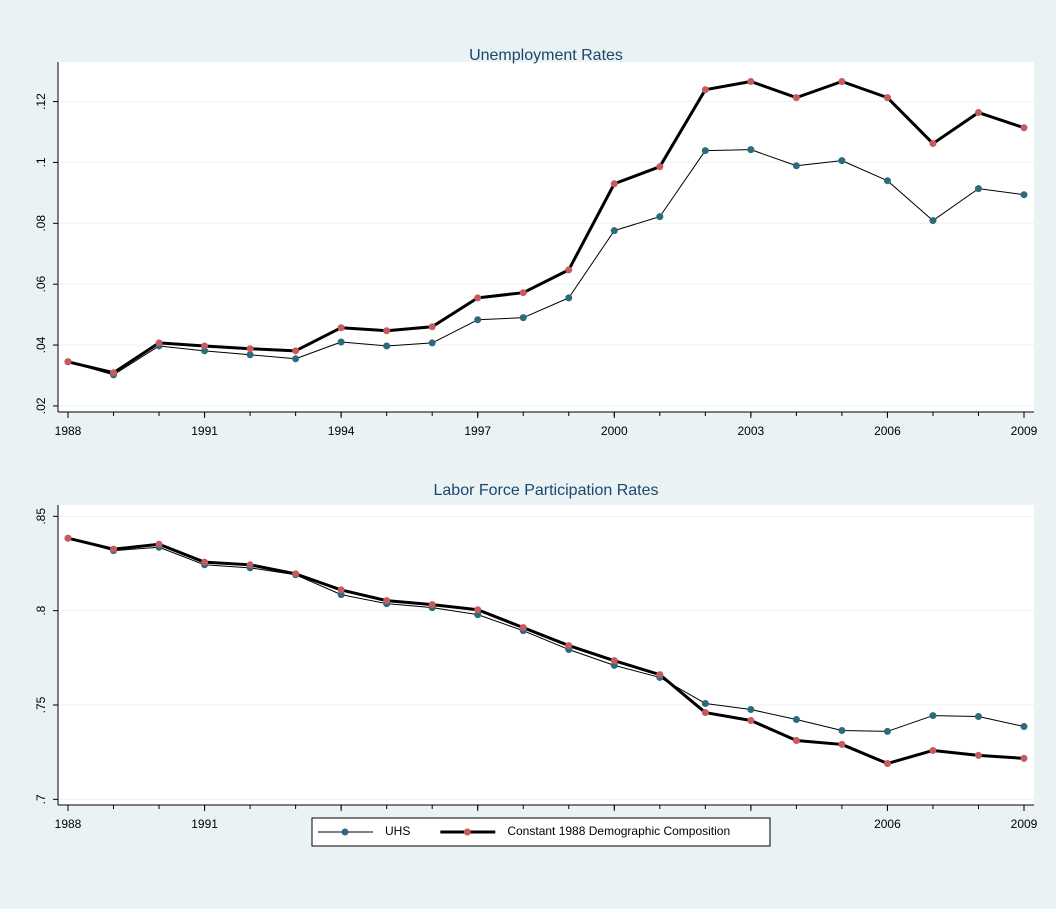  What do you see at coordinates (41, 405) in the screenshot?
I see `y-tick-label: .02` at bounding box center [41, 405].